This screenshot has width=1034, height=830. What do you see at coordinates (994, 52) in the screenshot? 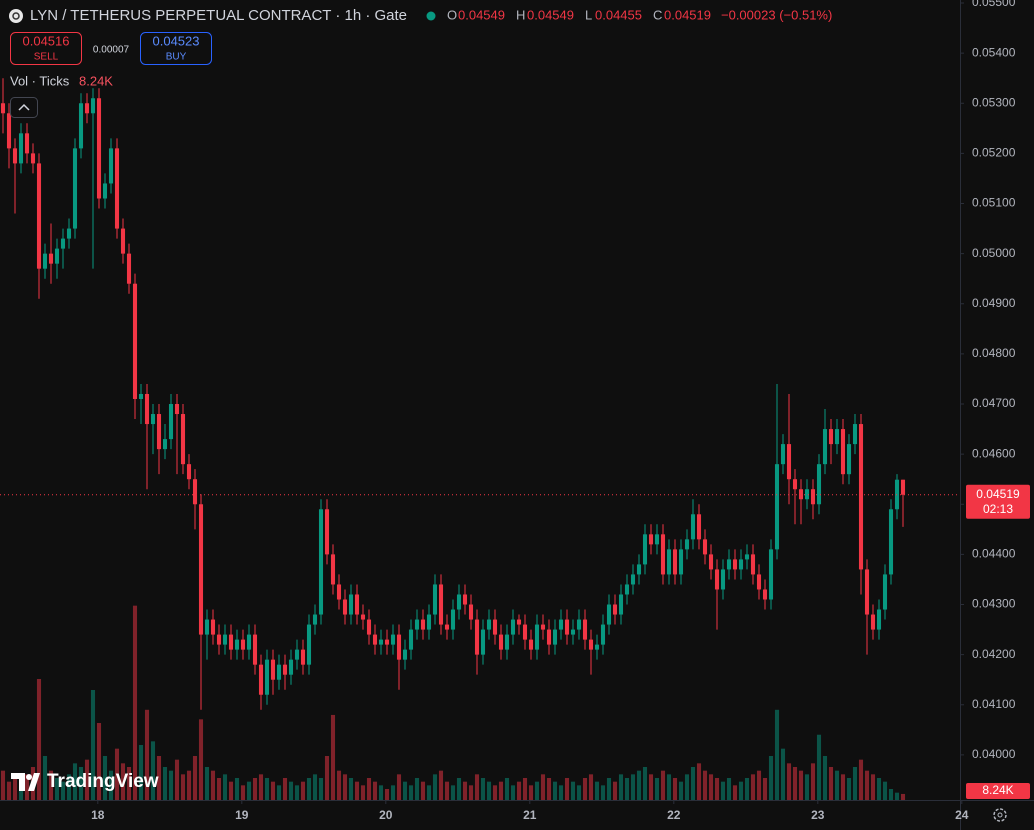
I see `y-tick-label: 0.05400` at bounding box center [994, 52].